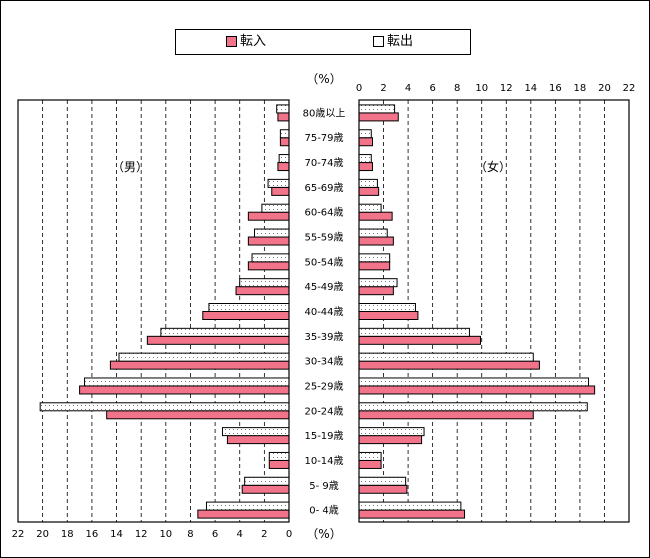 The height and width of the screenshot is (558, 650). What do you see at coordinates (629, 88) in the screenshot?
I see `x-tick-label-right: 22` at bounding box center [629, 88].